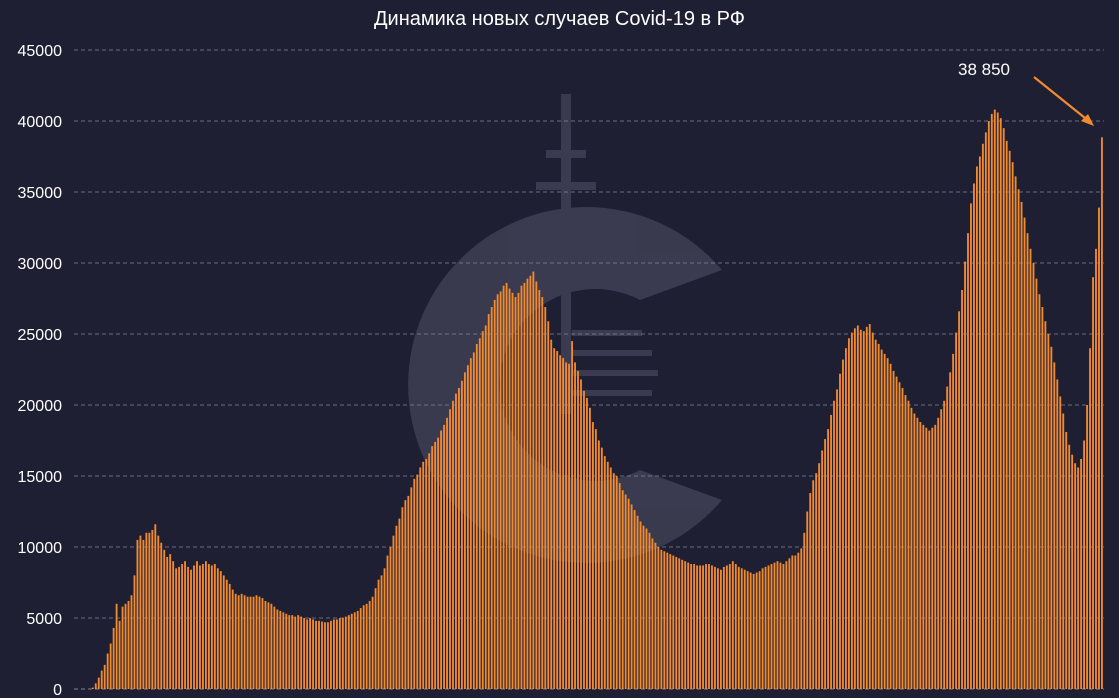 Image resolution: width=1119 pixels, height=698 pixels. What do you see at coordinates (44, 619) in the screenshot?
I see `y-tick-label: 5000` at bounding box center [44, 619].